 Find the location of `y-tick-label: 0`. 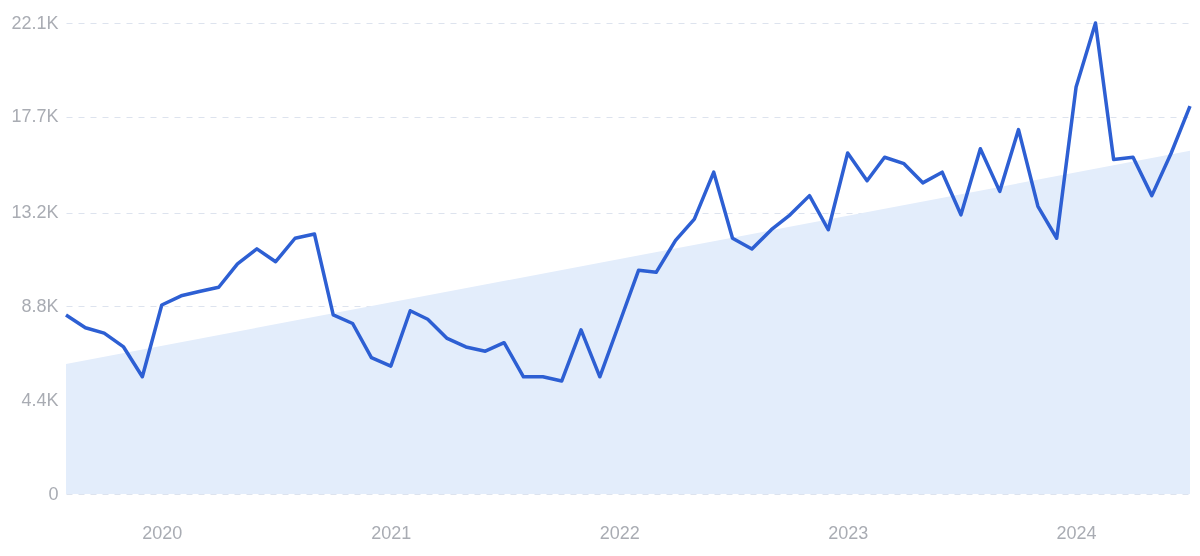

y-tick-label: 0 is located at coordinates (53, 493).